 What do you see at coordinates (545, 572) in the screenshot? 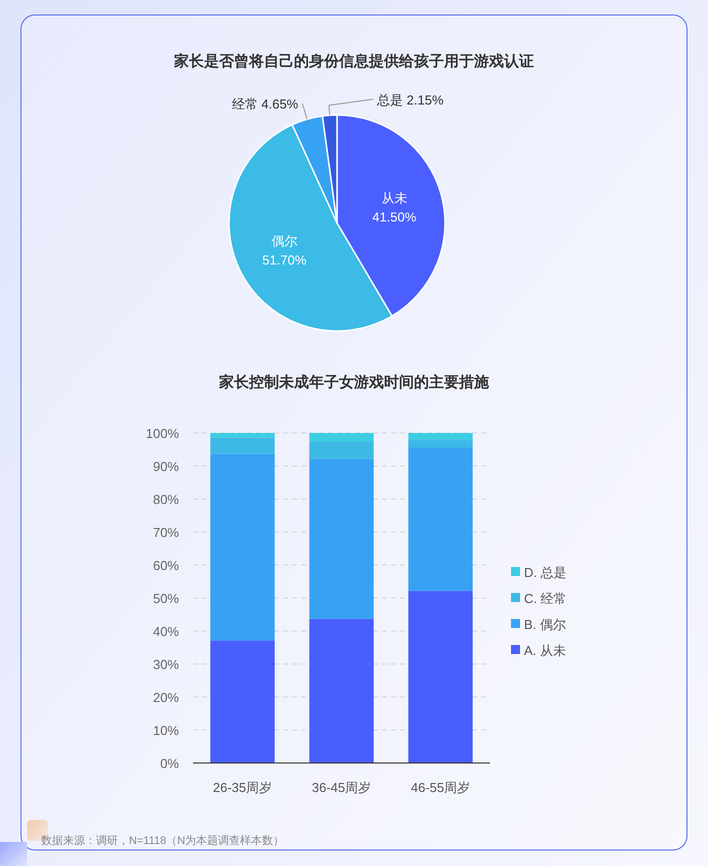
I see `legend-label: D. 总是` at bounding box center [545, 572].